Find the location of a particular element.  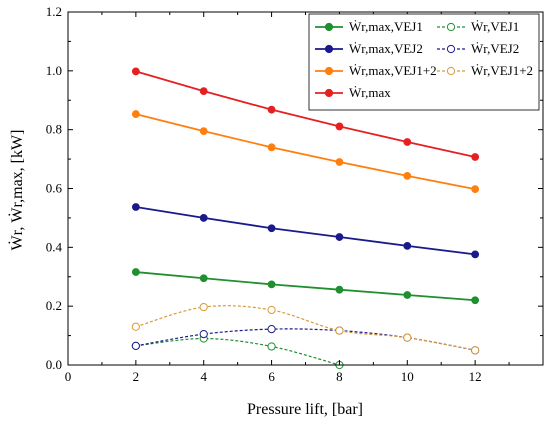

x-tick-label: 12 is located at coordinates (475, 376).